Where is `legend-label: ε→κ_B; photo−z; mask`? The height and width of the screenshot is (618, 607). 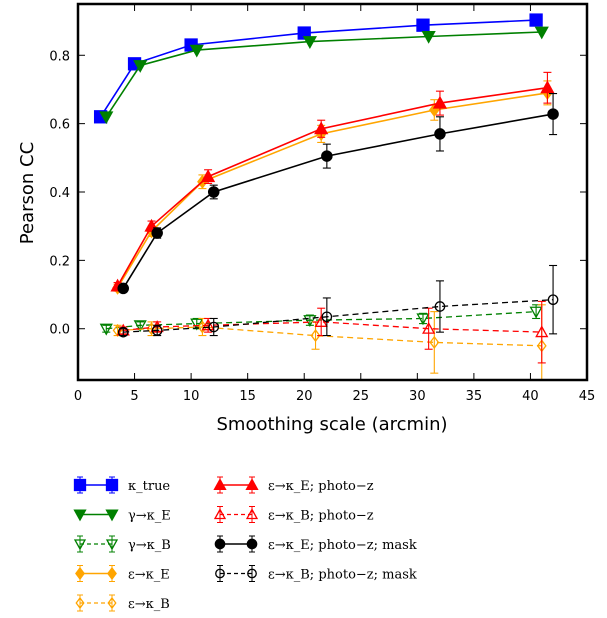 legend-label: ε→κ_B; photo−z; mask is located at coordinates (342, 575).